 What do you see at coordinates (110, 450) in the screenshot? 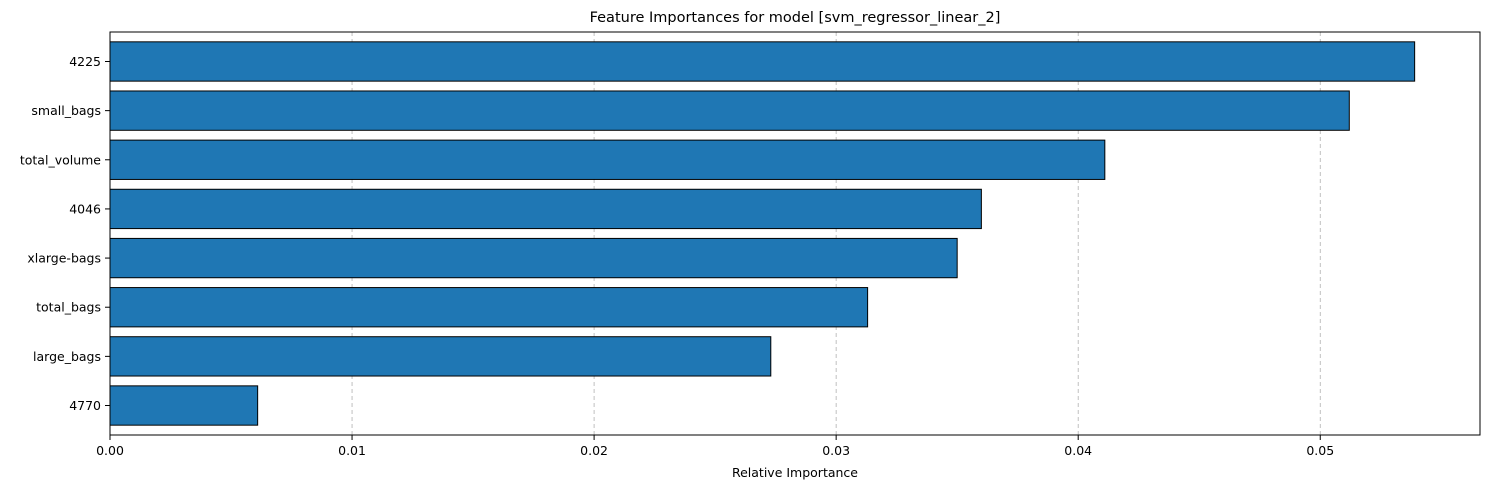
I see `x-tick-label: 0.00` at bounding box center [110, 450].